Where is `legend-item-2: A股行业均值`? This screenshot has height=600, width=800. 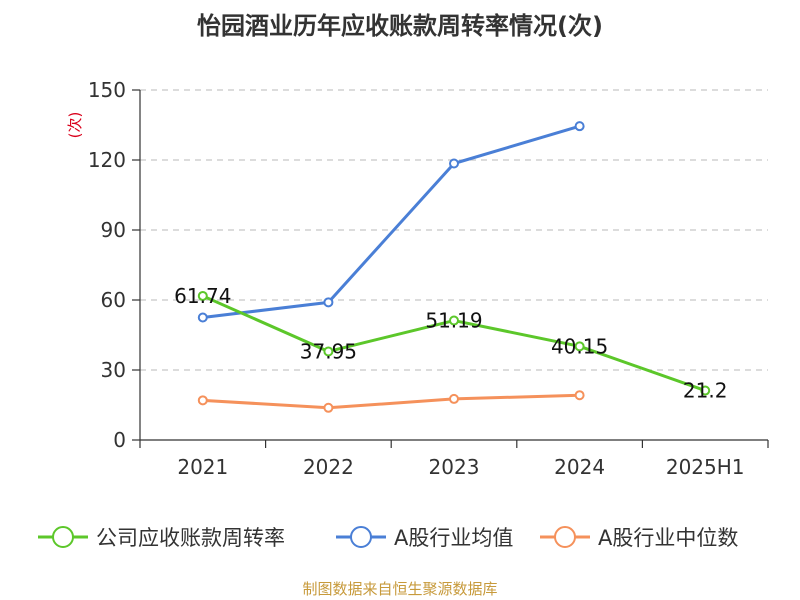
legend-item-2: A股行业均值 is located at coordinates (424, 538).